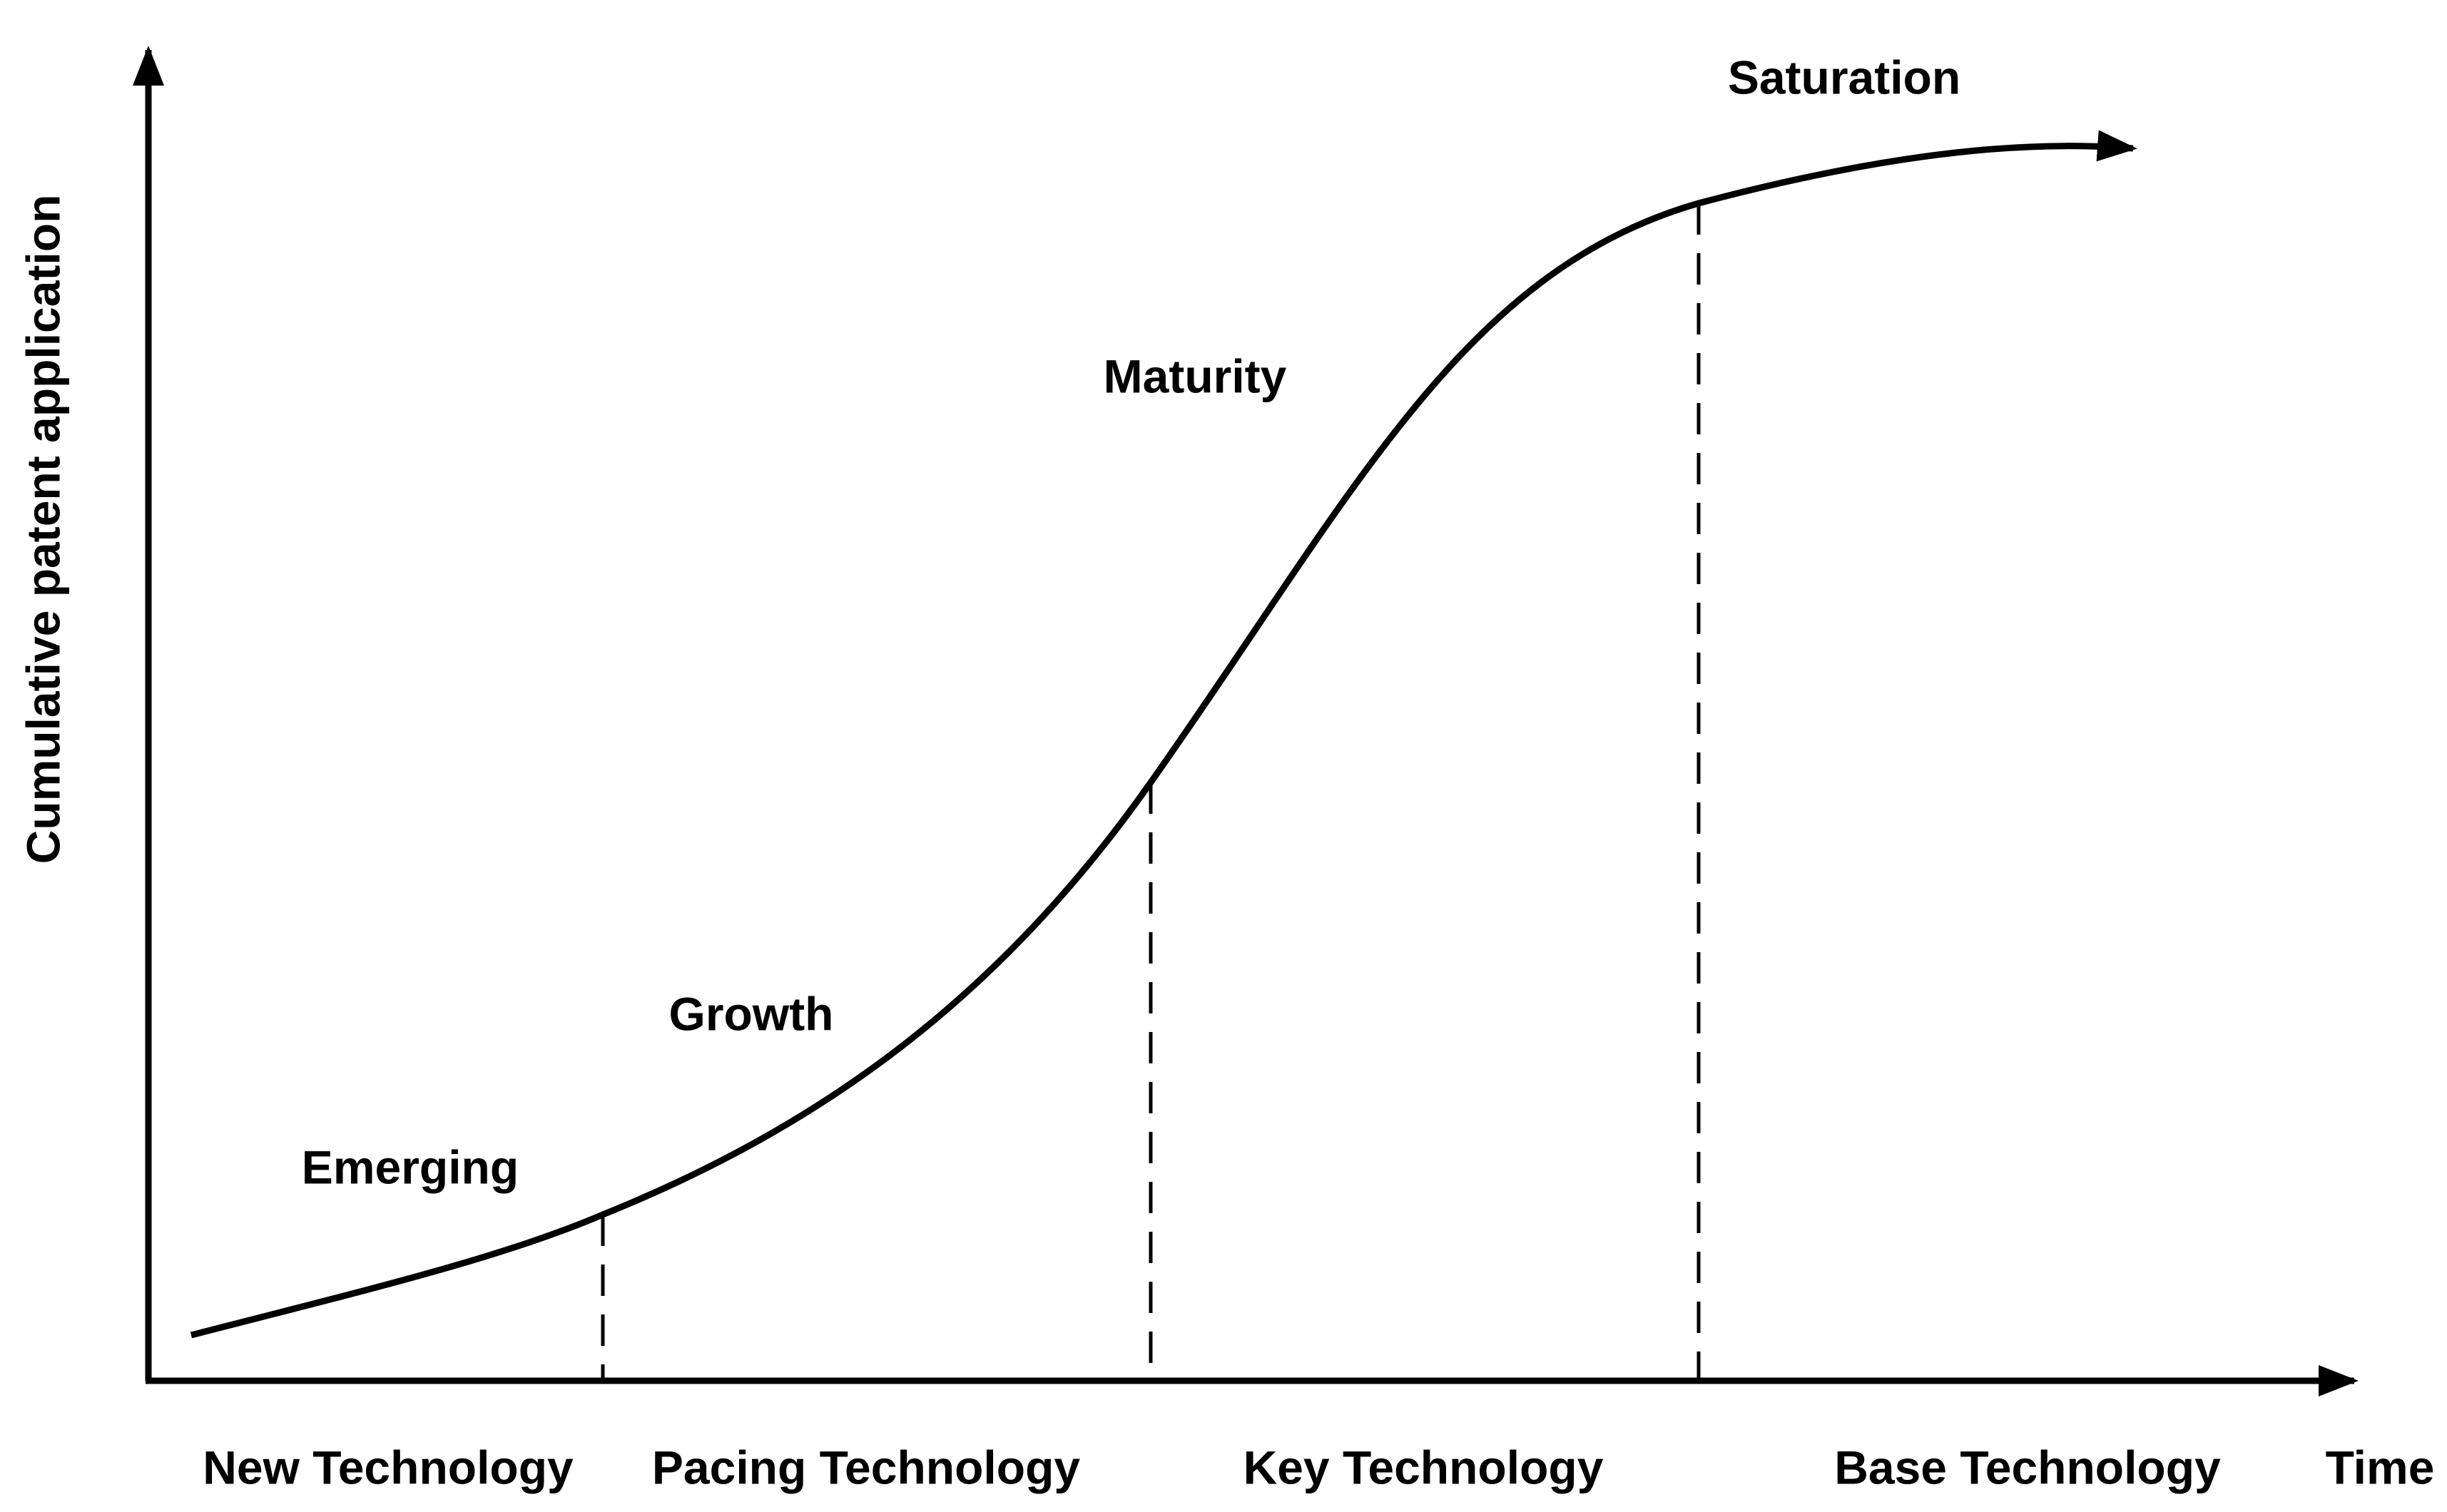 This screenshot has height=1512, width=2447. What do you see at coordinates (752, 1013) in the screenshot?
I see `stage-label: Growth` at bounding box center [752, 1013].